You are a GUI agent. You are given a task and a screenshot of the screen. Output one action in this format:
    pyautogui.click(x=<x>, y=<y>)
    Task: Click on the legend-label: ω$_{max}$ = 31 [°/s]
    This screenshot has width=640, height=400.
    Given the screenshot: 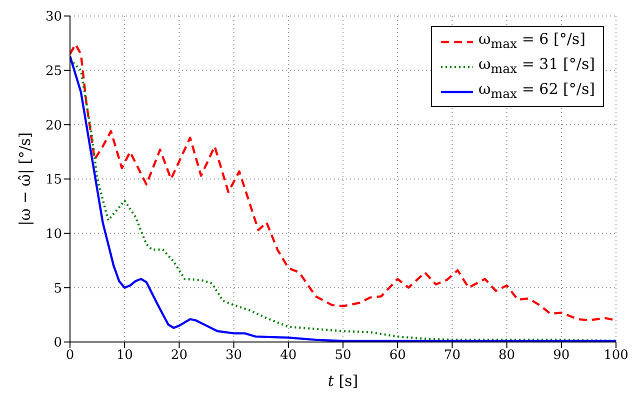 What is the action you would take?
    pyautogui.click(x=536, y=66)
    